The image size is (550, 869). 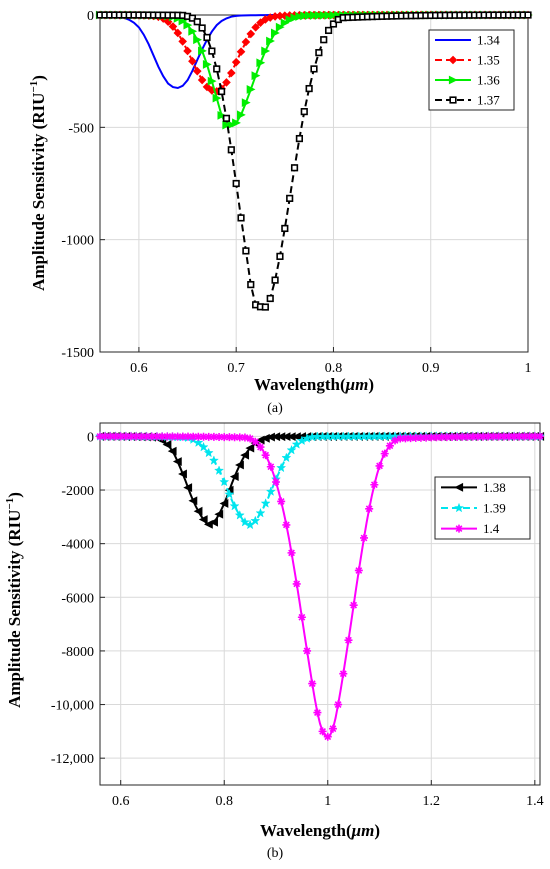 What do you see at coordinates (432, 801) in the screenshot?
I see `x-tick-label: 1.2` at bounding box center [432, 801].